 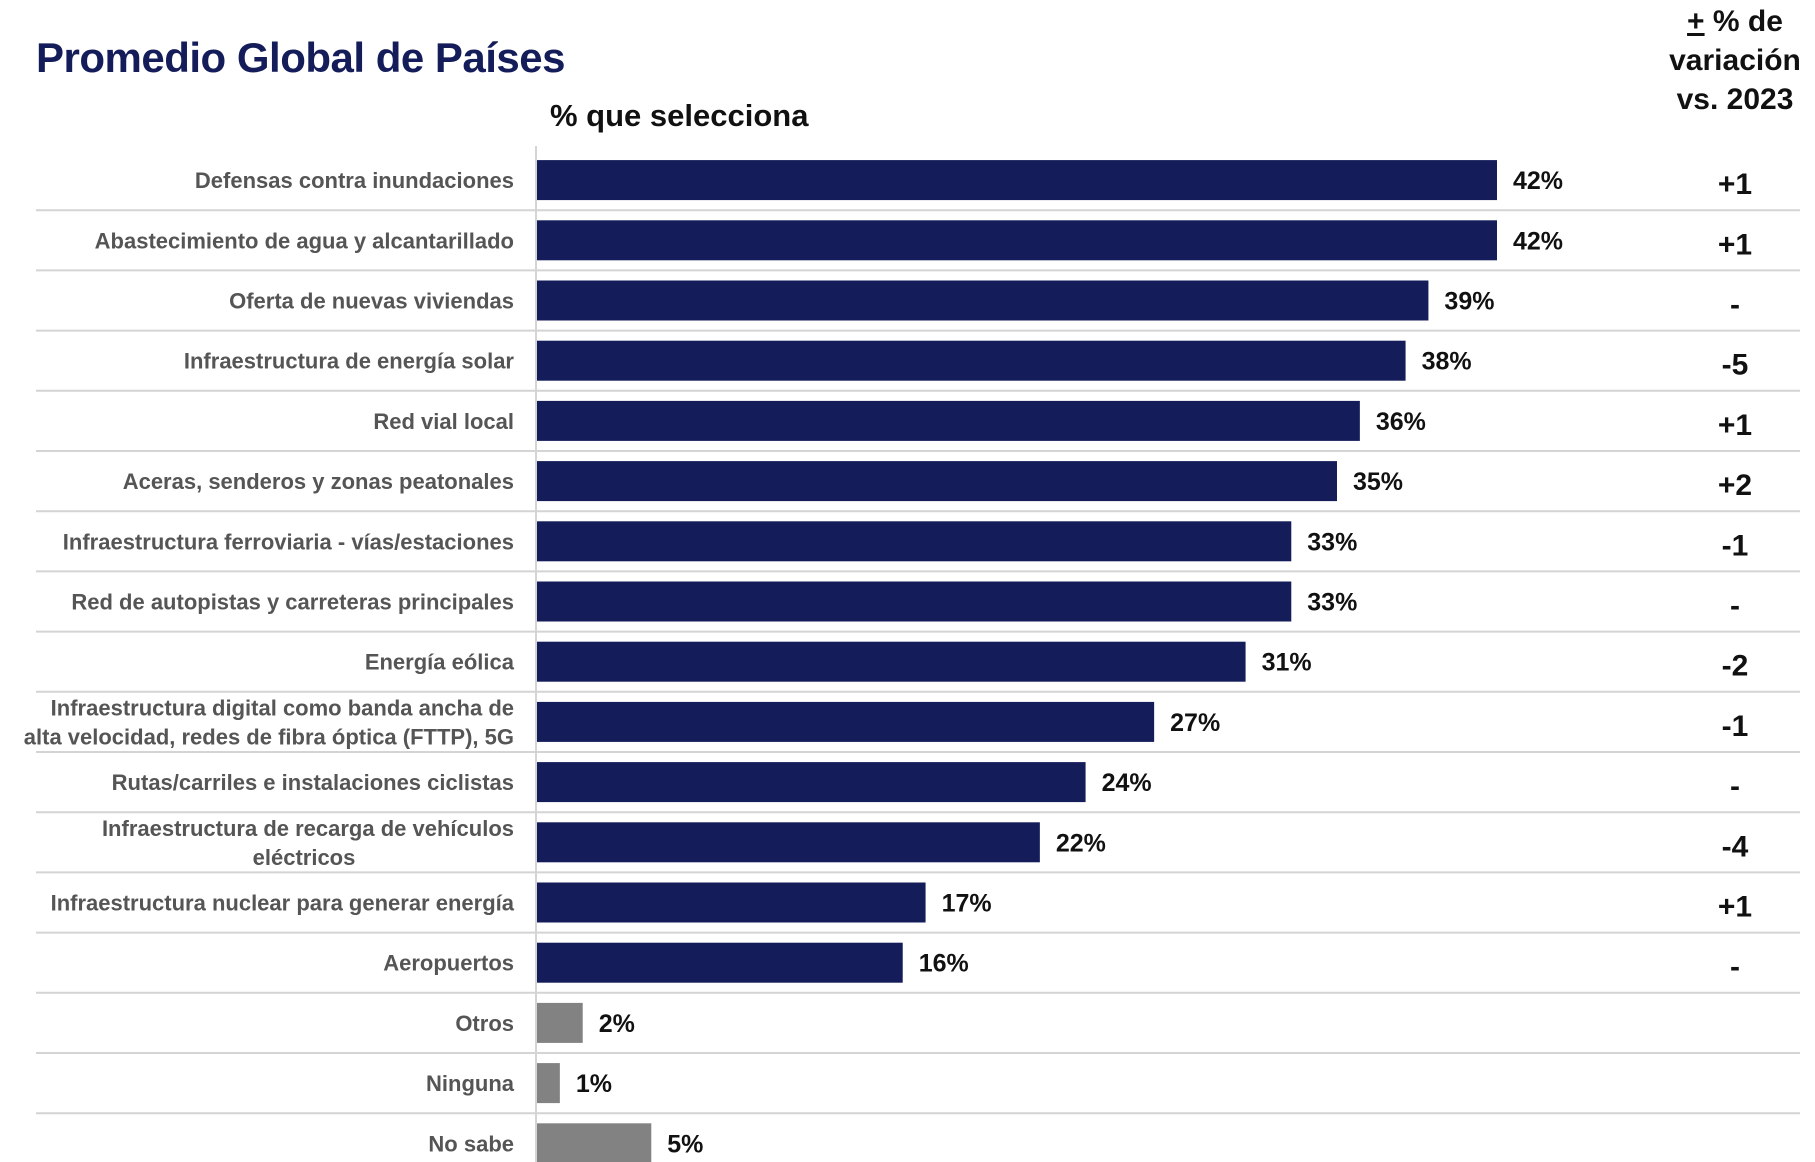 I want to click on variation-value: -5, so click(x=1735, y=365).